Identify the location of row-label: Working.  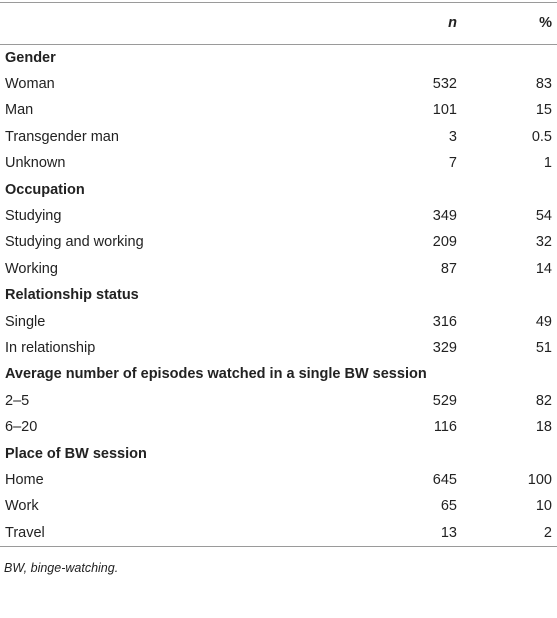
(31, 268).